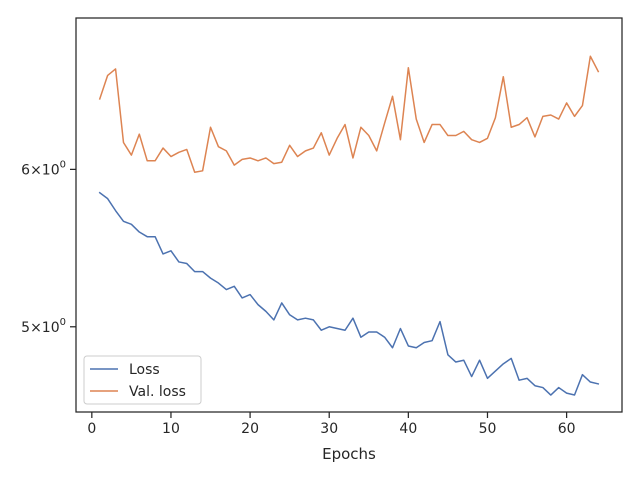 This screenshot has height=480, width=640. Describe the element at coordinates (144, 370) in the screenshot. I see `legend-entry-label: Loss` at that location.